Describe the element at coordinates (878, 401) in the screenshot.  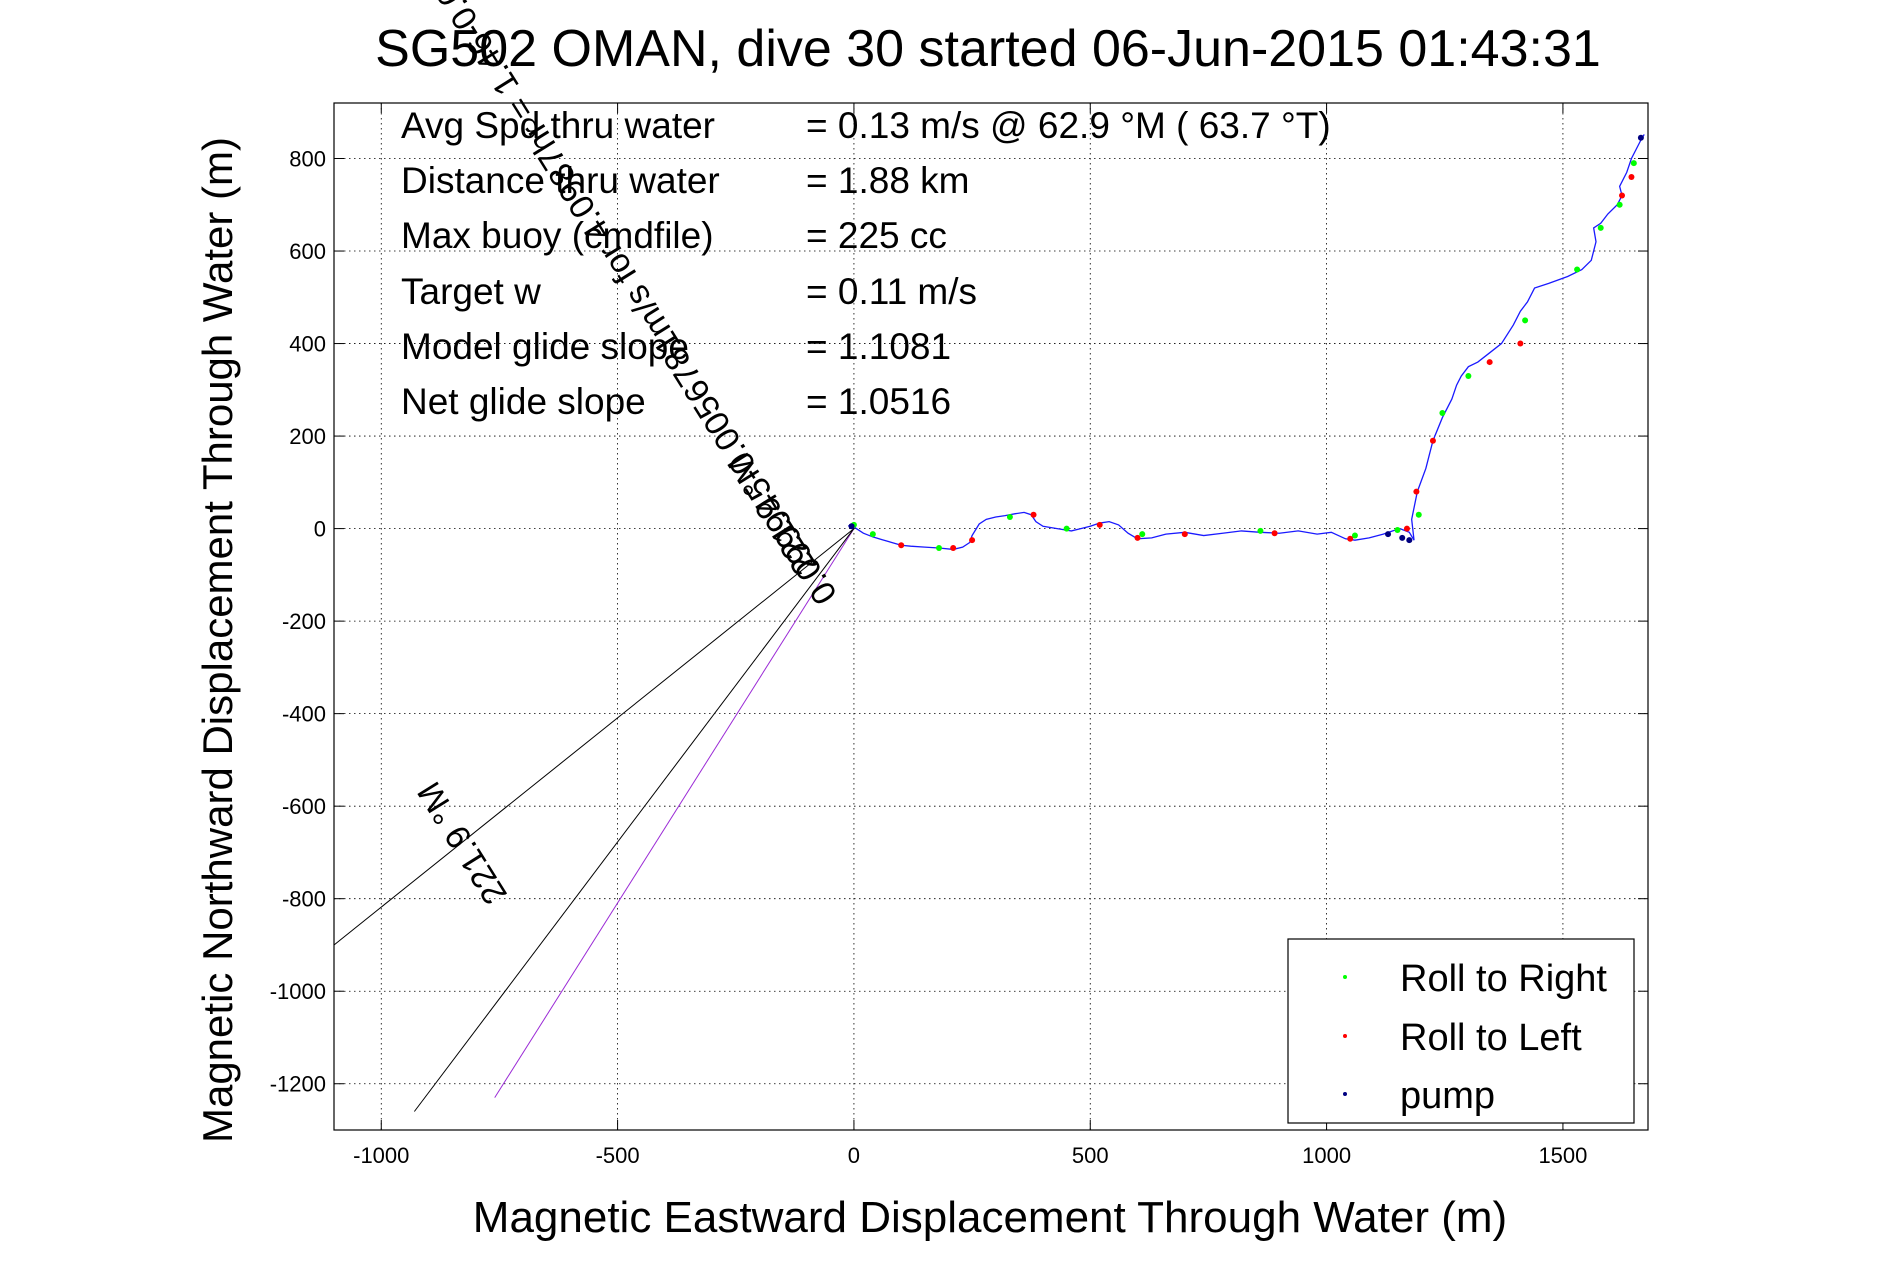
I see `stat-value: = 1.0516` at that location.